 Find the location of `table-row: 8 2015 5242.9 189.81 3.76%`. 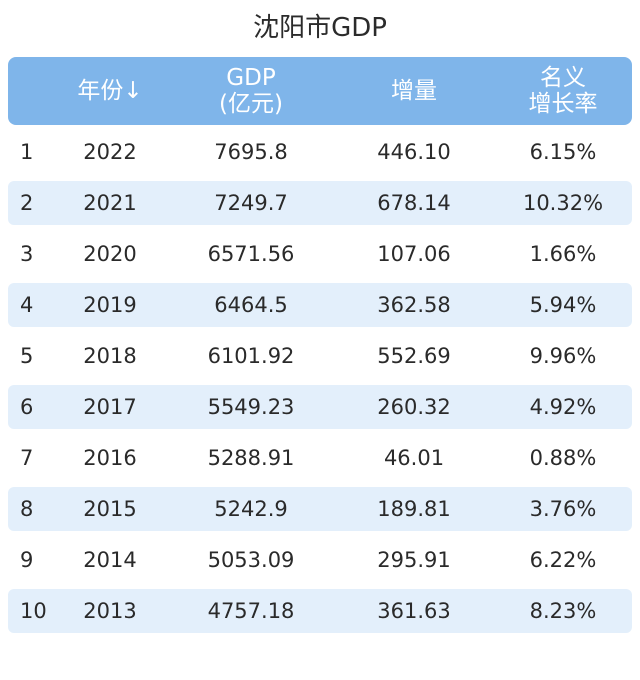

table-row: 8 2015 5242.9 189.81 3.76% is located at coordinates (320, 509).